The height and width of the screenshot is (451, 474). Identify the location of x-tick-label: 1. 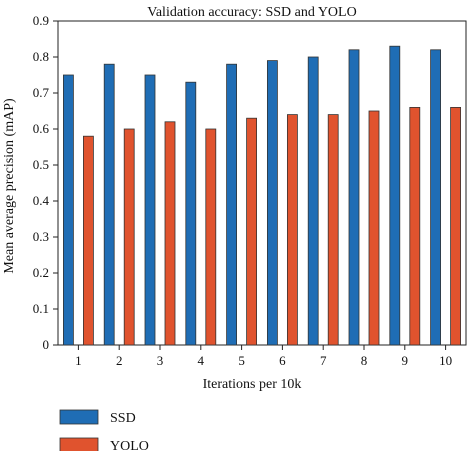
(78, 360).